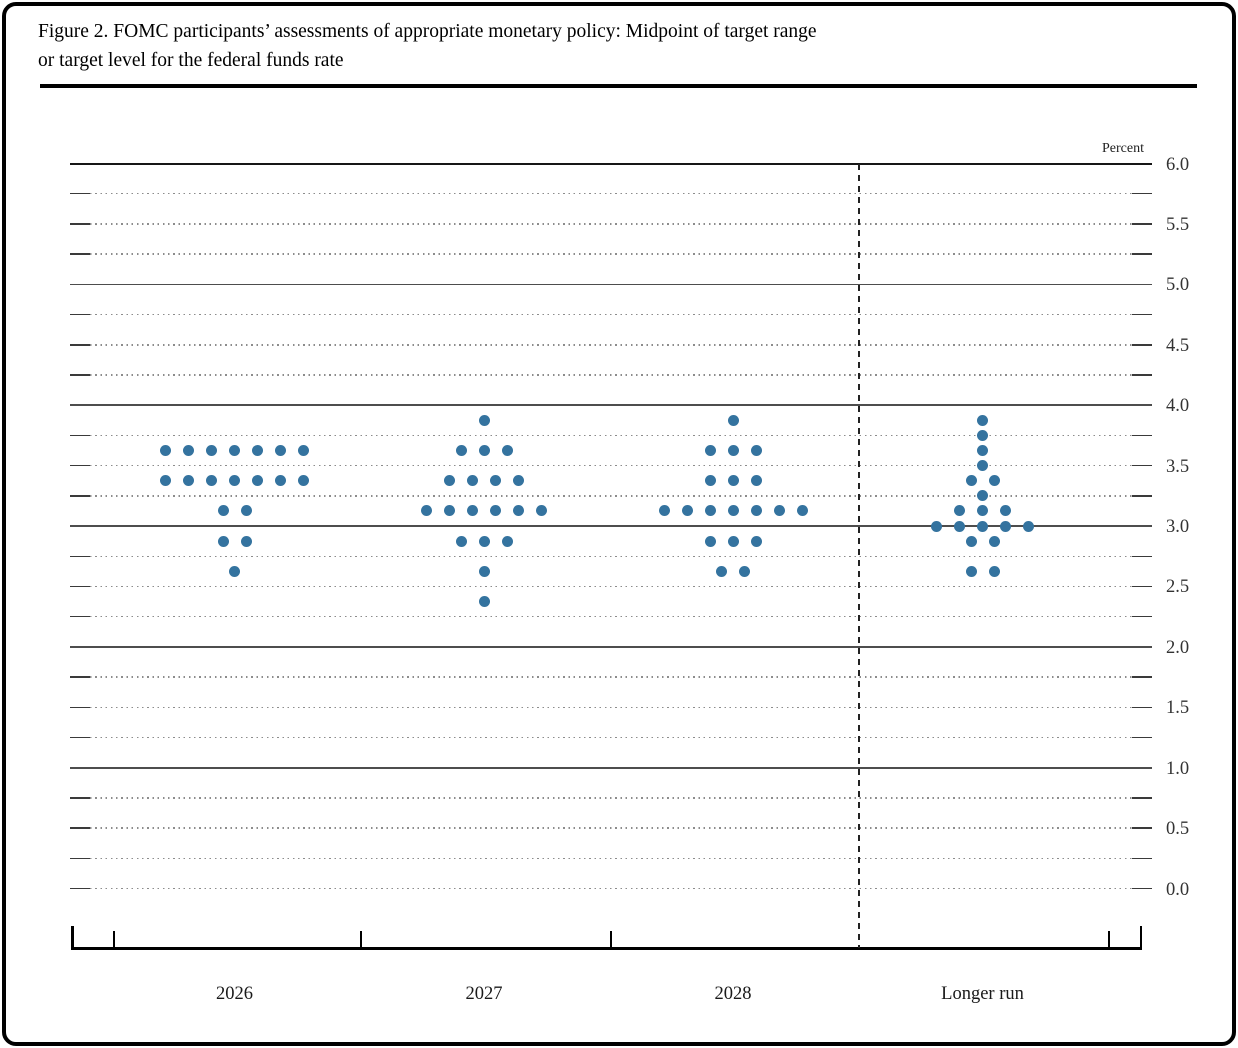 Image resolution: width=1238 pixels, height=1048 pixels. I want to click on x-axis-right-end, so click(1140, 936).